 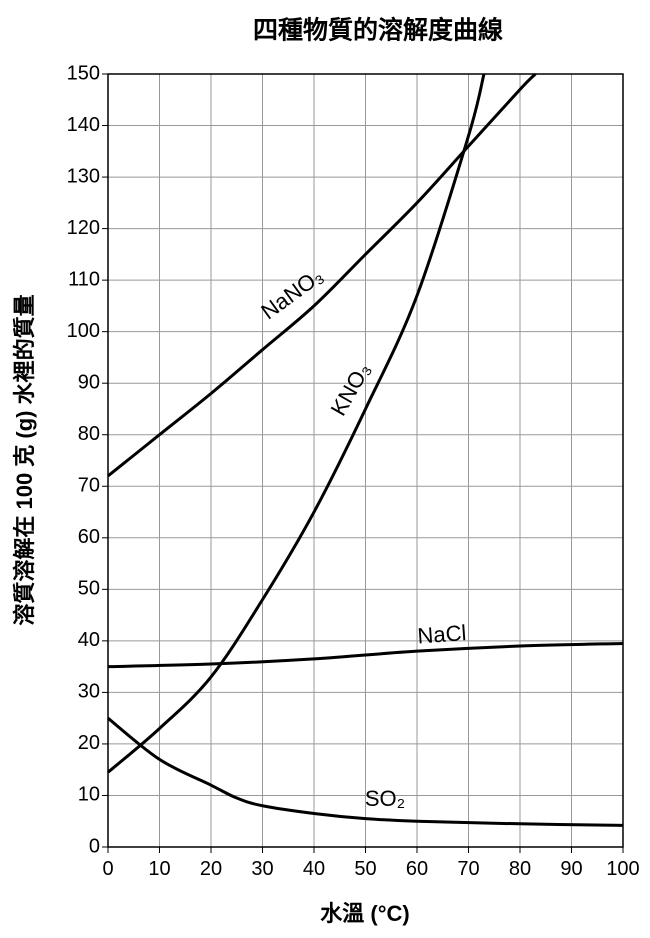 What do you see at coordinates (89, 382) in the screenshot?
I see `y-tick-label: 90` at bounding box center [89, 382].